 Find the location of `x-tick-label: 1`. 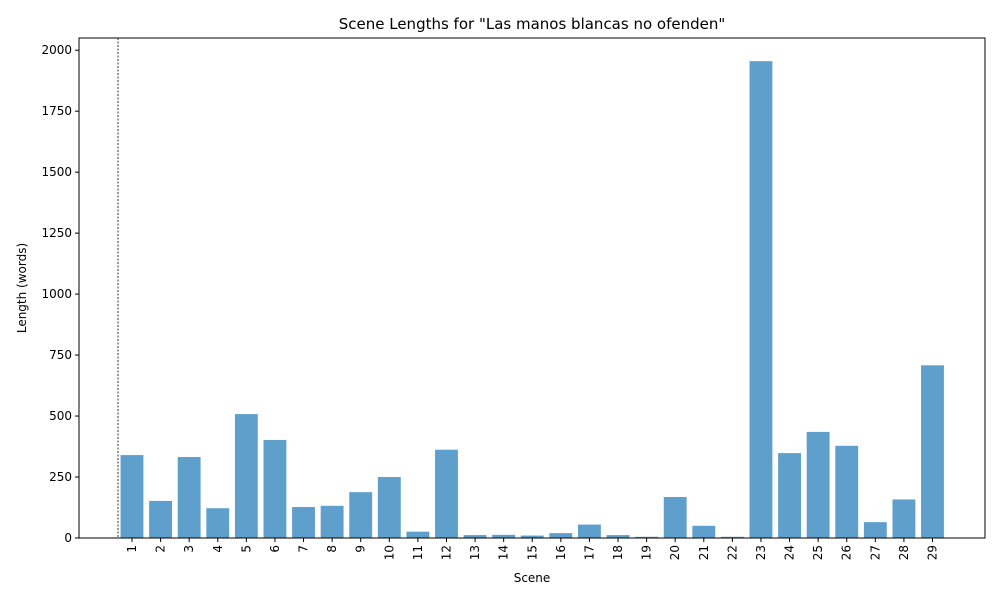

x-tick-label: 1 is located at coordinates (132, 549).